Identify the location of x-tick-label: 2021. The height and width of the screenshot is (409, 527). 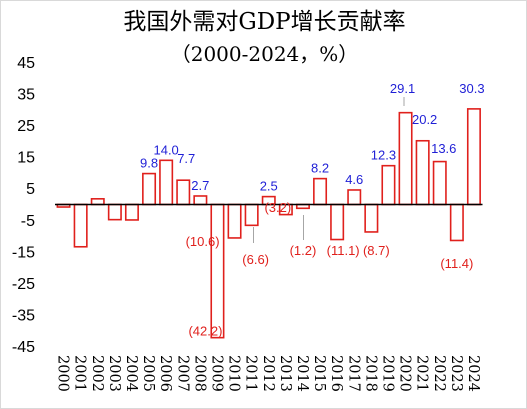
(422, 373).